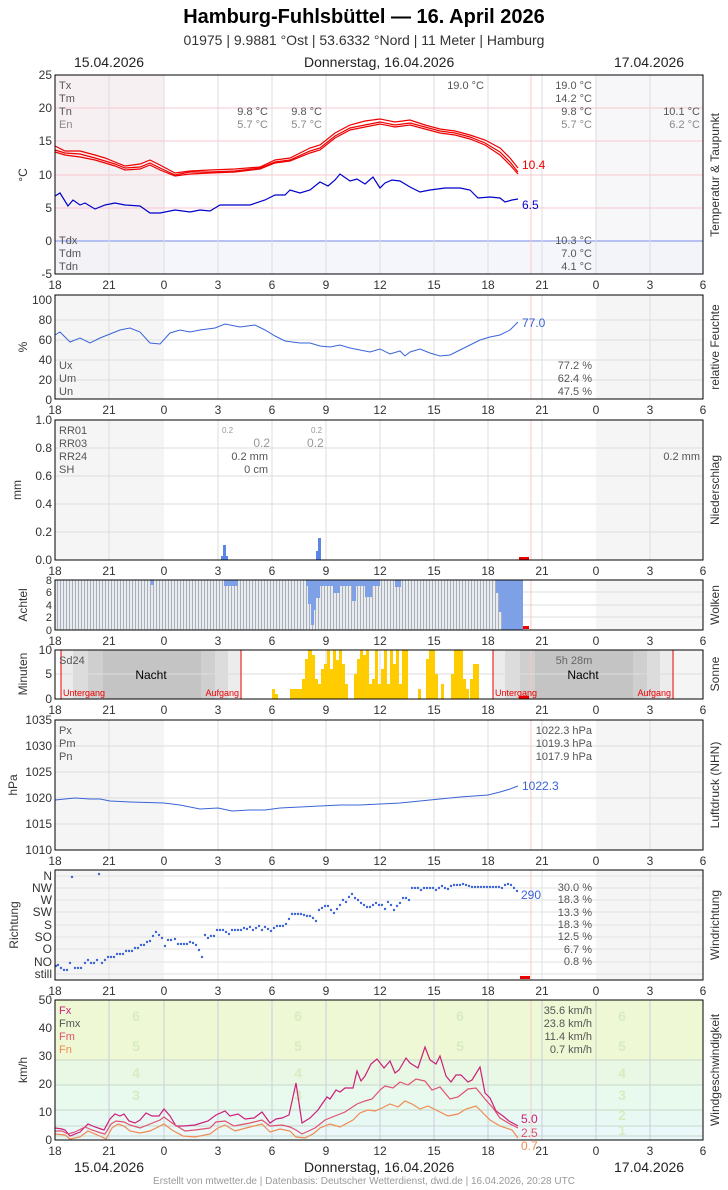 This screenshot has height=1190, width=728. What do you see at coordinates (109, 1167) in the screenshot?
I see `date-left: 15.04.2026` at bounding box center [109, 1167].